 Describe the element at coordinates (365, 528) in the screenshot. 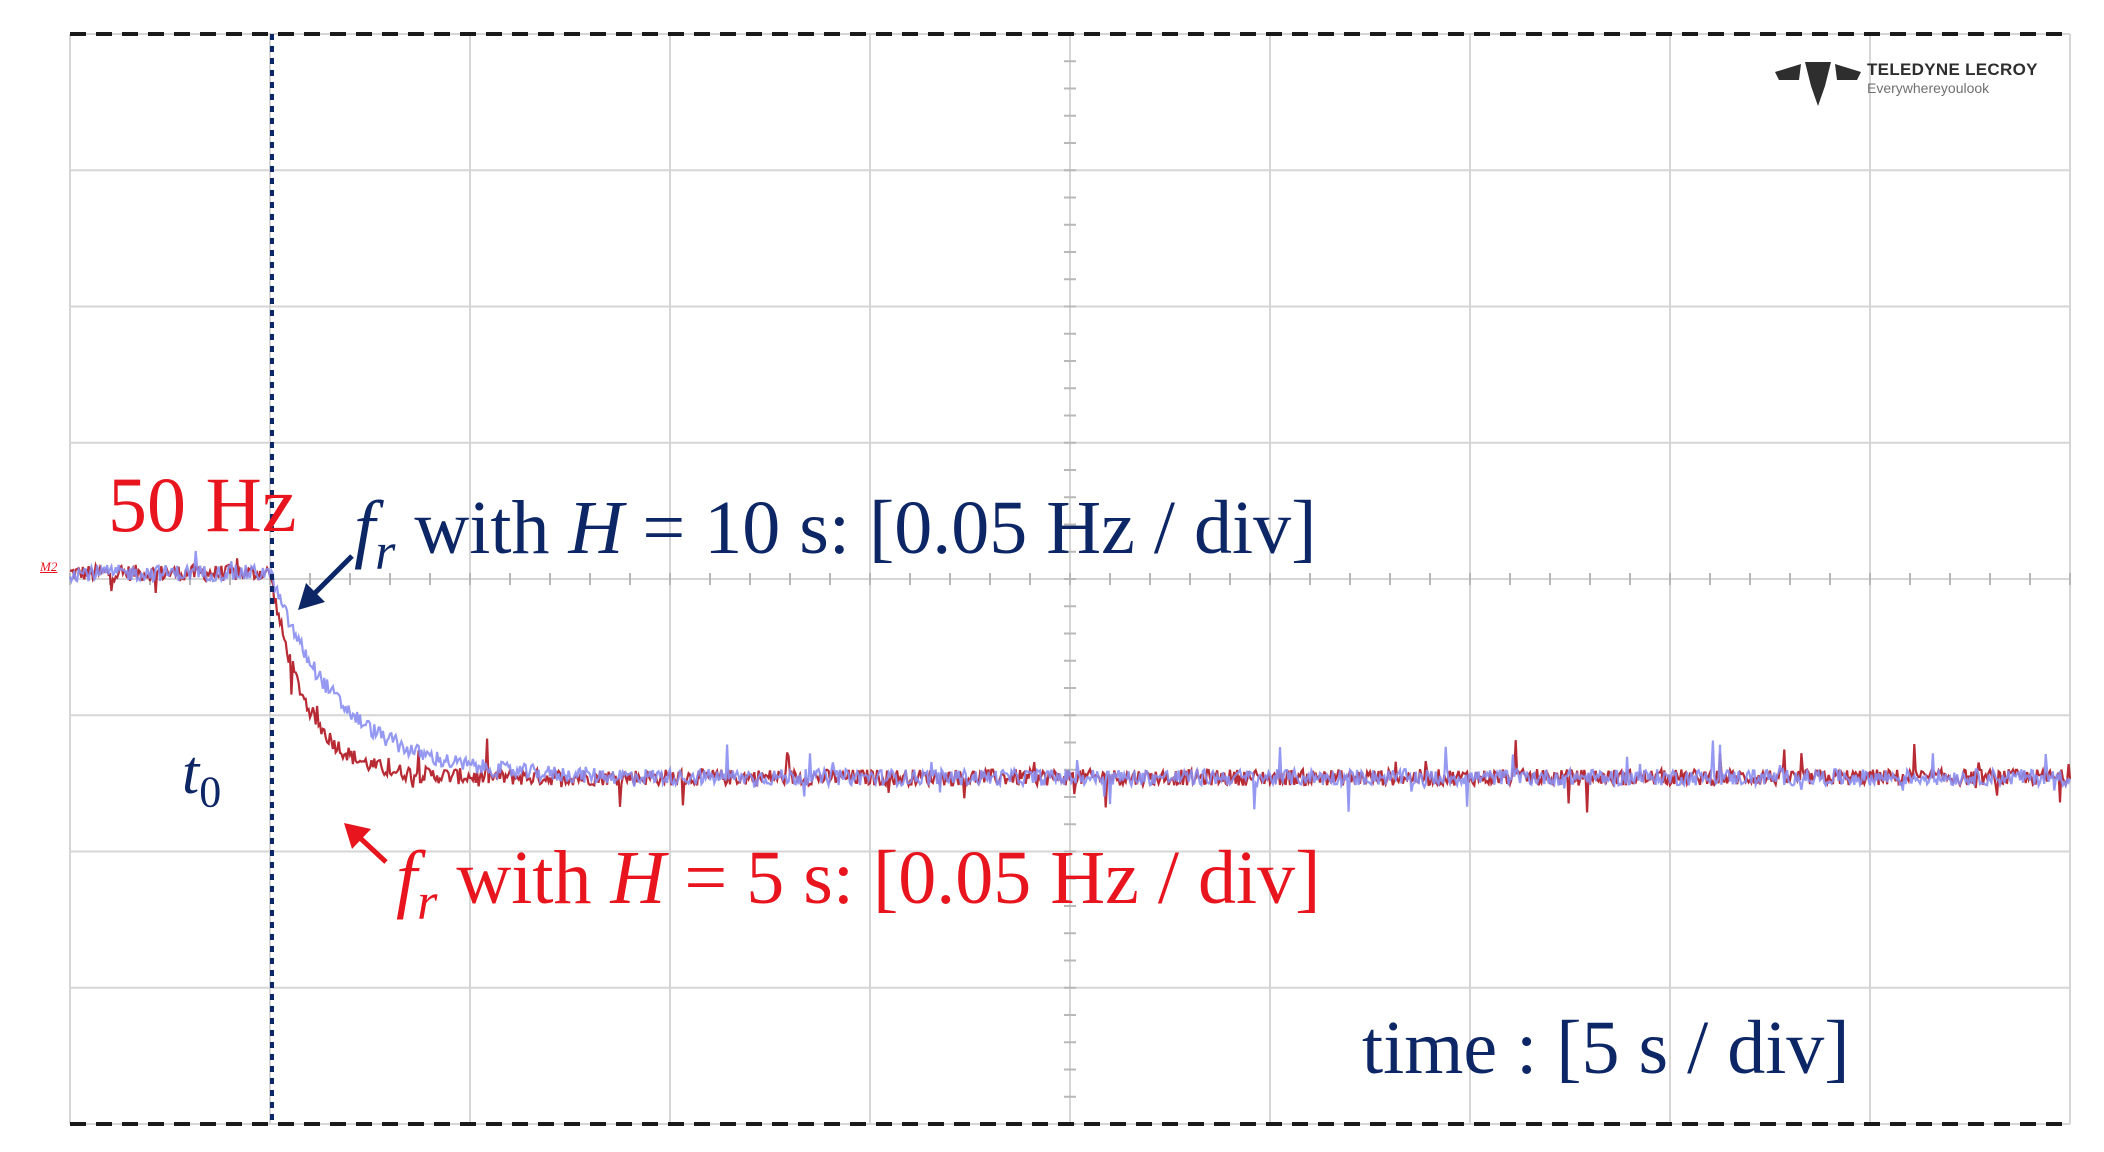

I see `series-label-h10-var: f` at that location.